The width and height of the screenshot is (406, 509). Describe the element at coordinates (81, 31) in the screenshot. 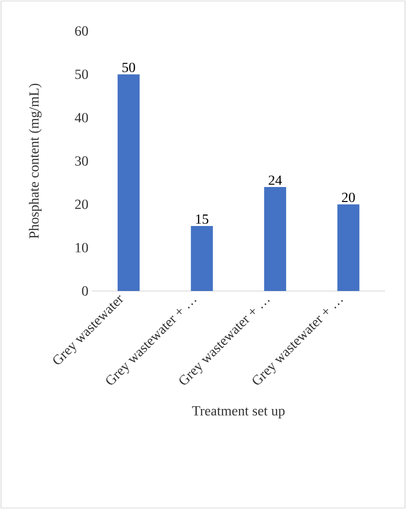

I see `y-tick-label: 60` at that location.